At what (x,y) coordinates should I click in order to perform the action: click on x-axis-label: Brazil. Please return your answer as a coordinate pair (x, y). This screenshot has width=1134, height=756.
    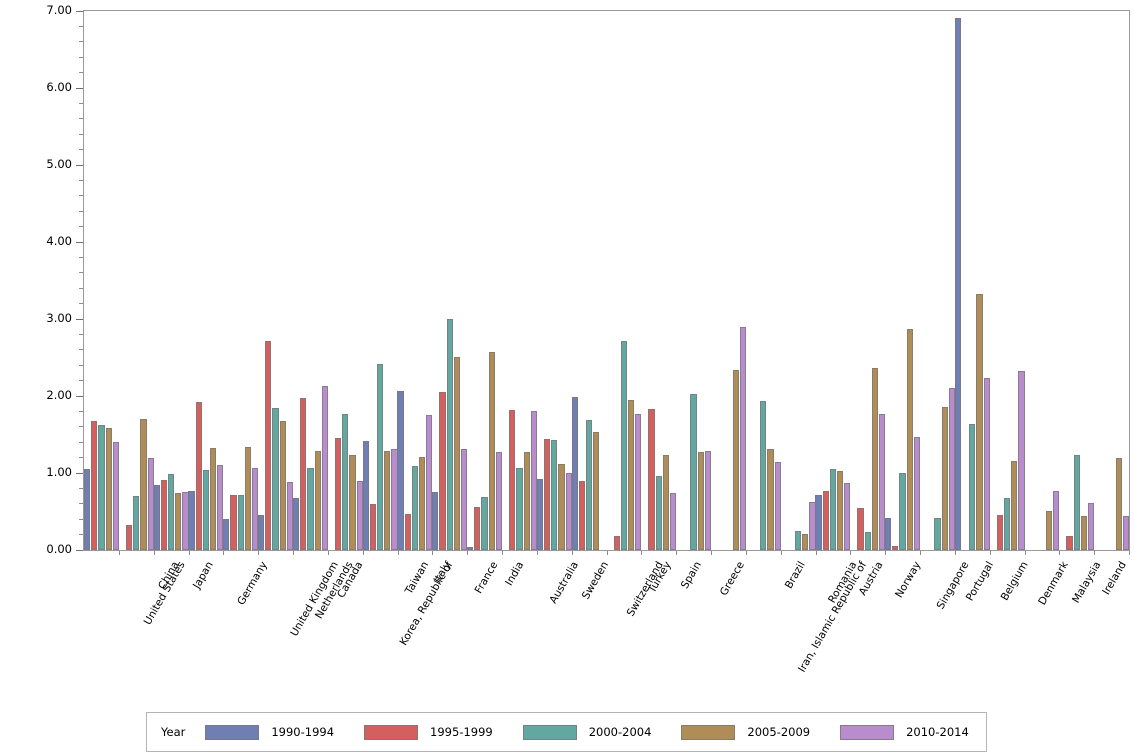
    Looking at the image, I should click on (796, 575).